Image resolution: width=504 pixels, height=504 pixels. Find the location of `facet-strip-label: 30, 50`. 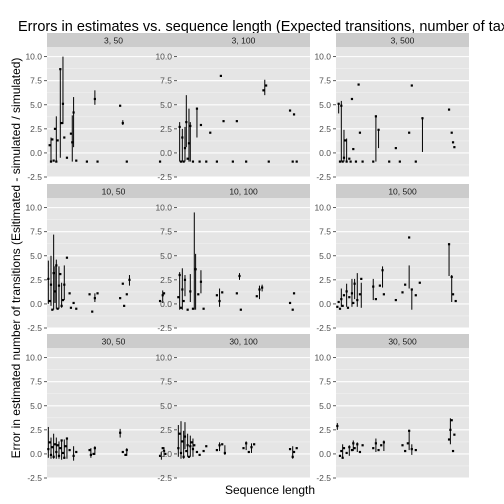

facet-strip-label: 30, 50 is located at coordinates (114, 342).